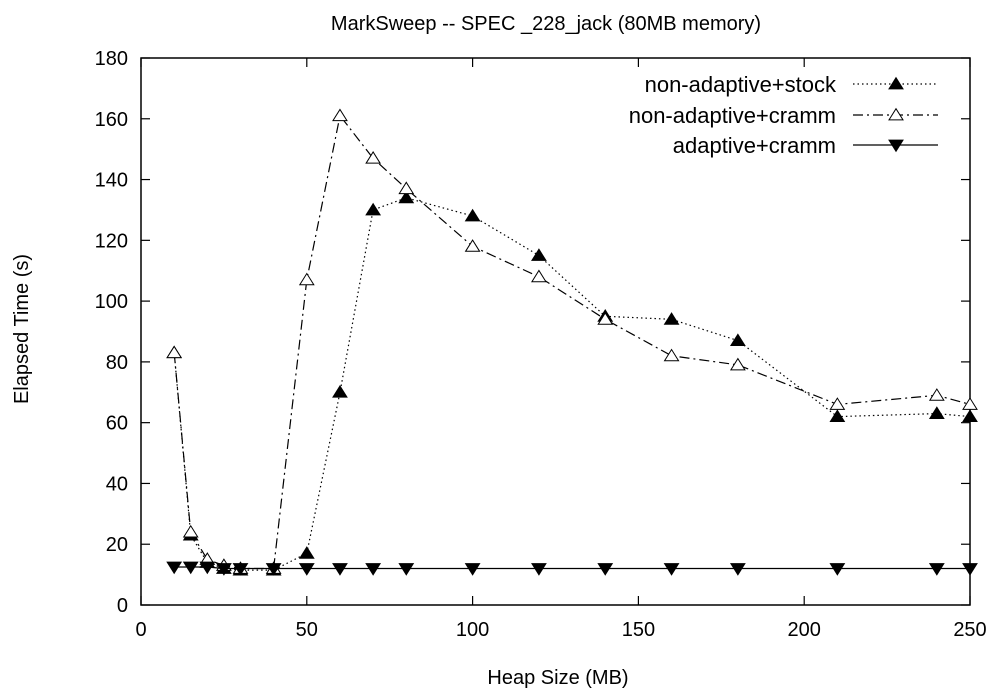 This screenshot has height=697, width=1005. What do you see at coordinates (117, 424) in the screenshot?
I see `y-tick-label: 60` at bounding box center [117, 424].